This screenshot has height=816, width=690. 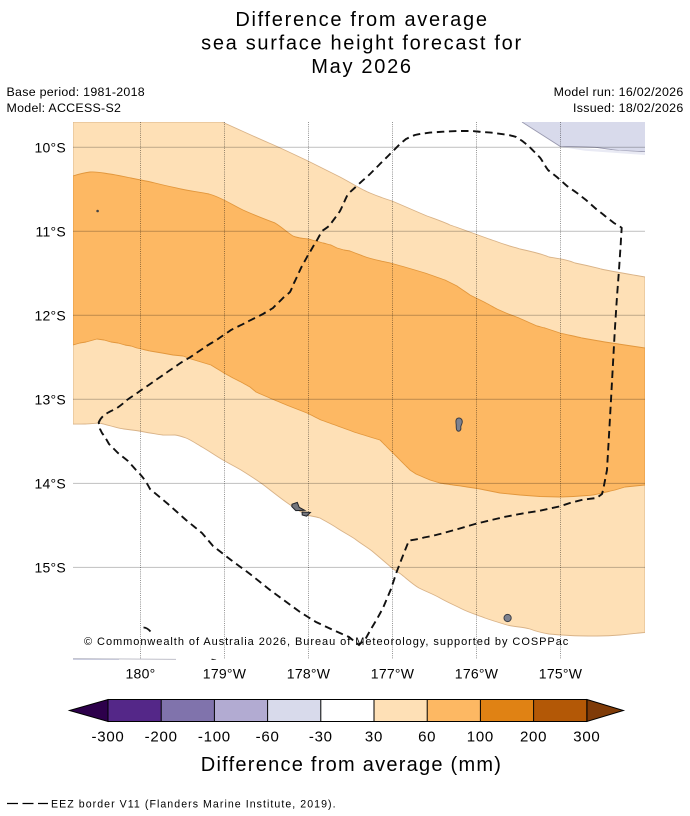 I want to click on svg-text: 178°W, so click(x=309, y=674).